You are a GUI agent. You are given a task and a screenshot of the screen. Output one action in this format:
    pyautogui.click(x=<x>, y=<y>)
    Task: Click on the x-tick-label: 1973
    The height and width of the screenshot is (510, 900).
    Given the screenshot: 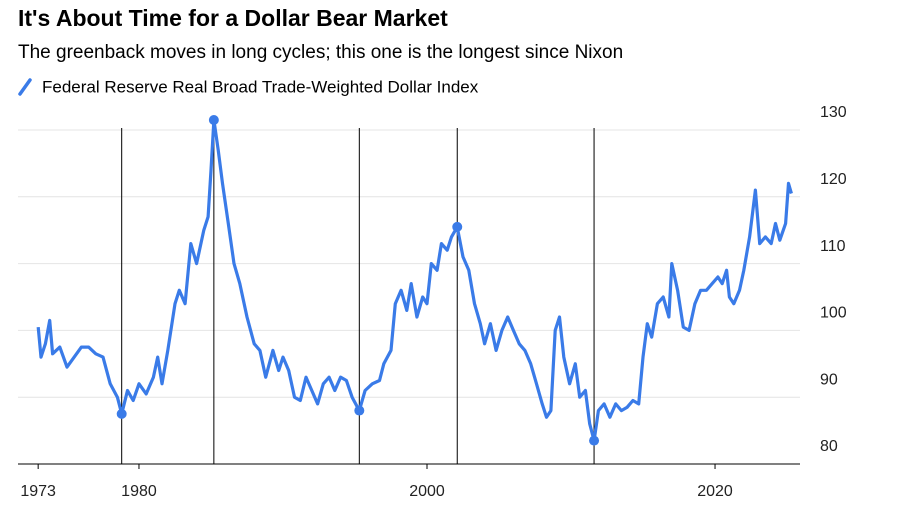 What is the action you would take?
    pyautogui.click(x=38, y=491)
    